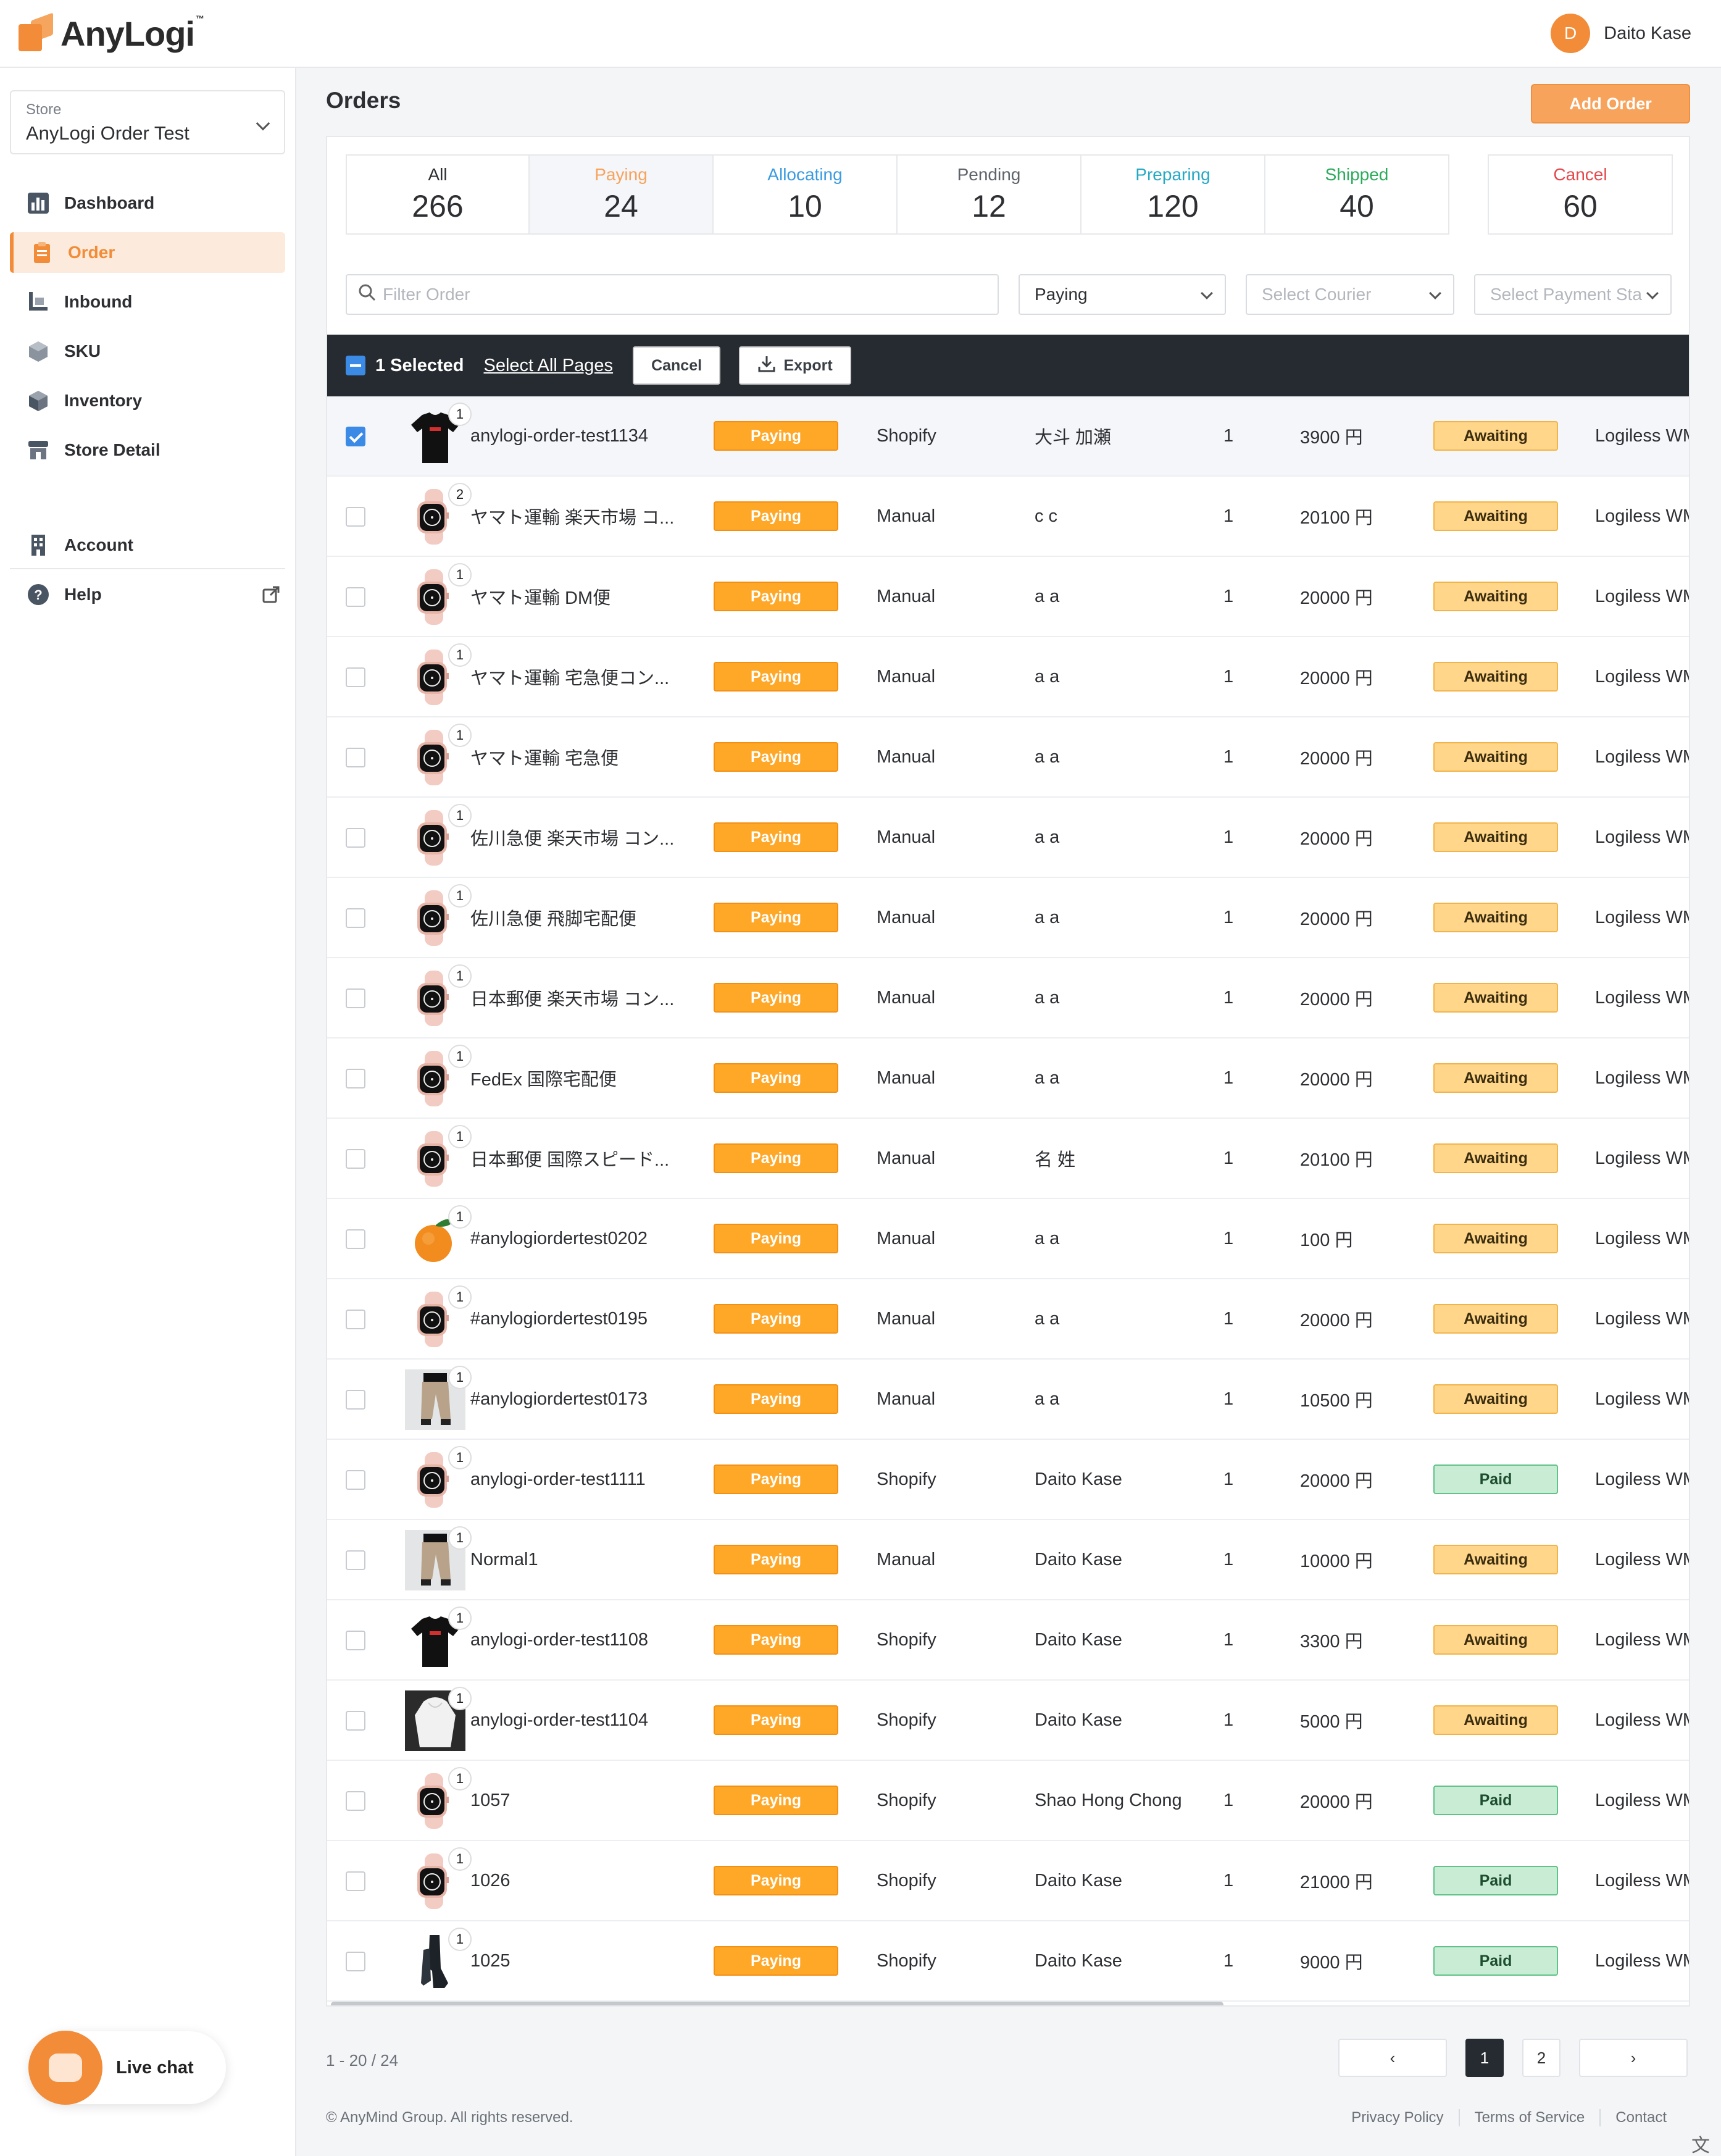 This screenshot has width=1721, height=2156. What do you see at coordinates (559, 1238) in the screenshot?
I see `order-id-link: #anylogiordertest0202` at bounding box center [559, 1238].